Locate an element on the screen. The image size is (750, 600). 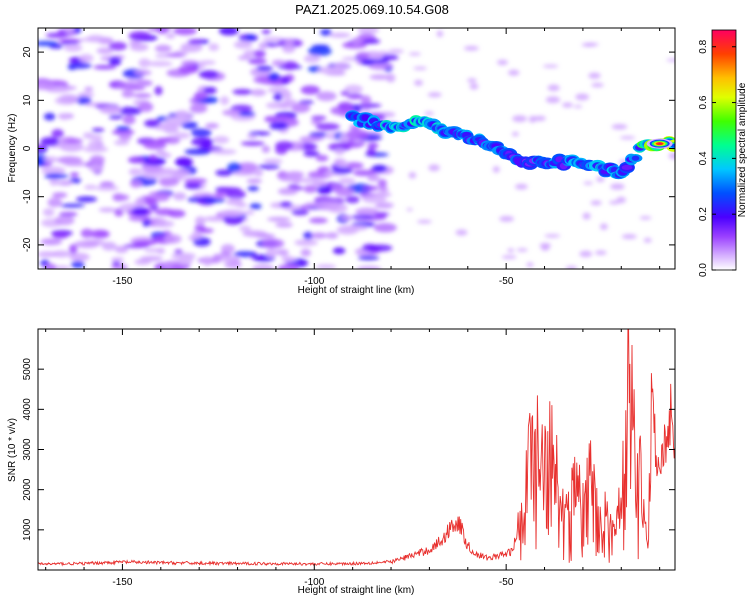
snr-x-tick-label: -150 is located at coordinates (122, 582).